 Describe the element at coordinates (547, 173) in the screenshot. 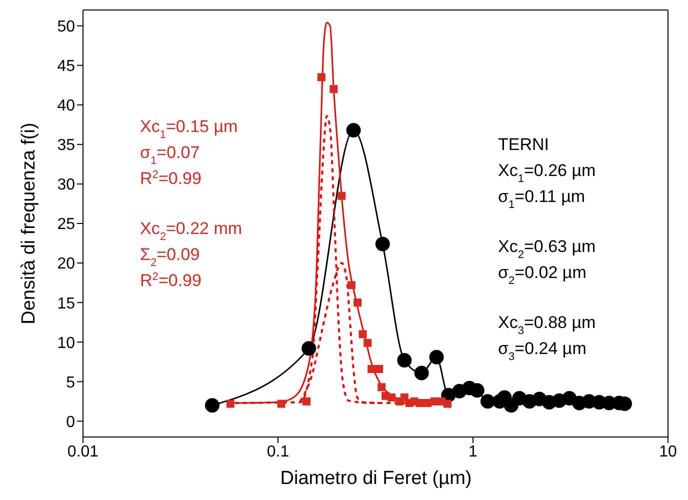

I see `annotation: Xc$_{1}$=0.26 µm` at that location.